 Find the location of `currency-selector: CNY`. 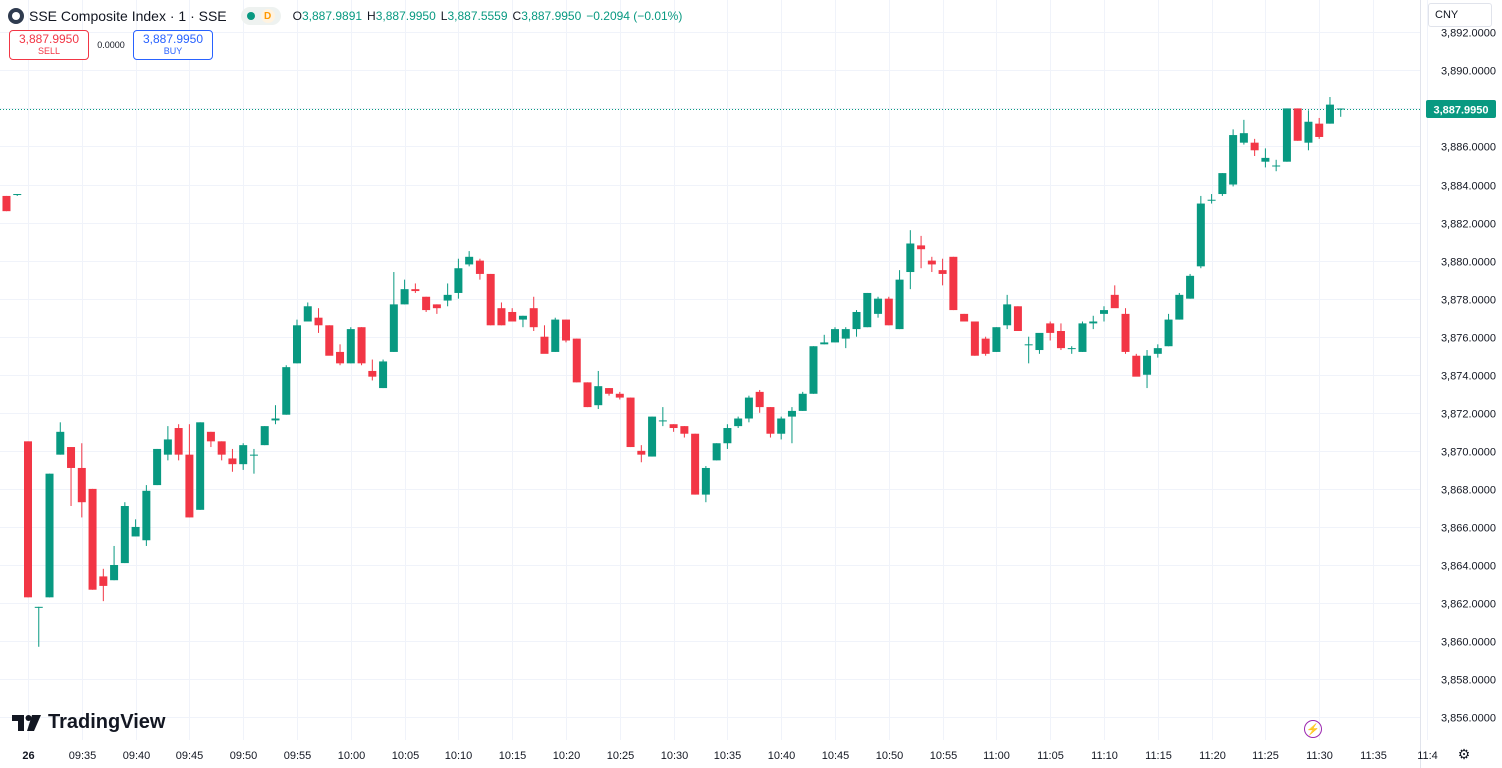

currency-selector: CNY is located at coordinates (1460, 15).